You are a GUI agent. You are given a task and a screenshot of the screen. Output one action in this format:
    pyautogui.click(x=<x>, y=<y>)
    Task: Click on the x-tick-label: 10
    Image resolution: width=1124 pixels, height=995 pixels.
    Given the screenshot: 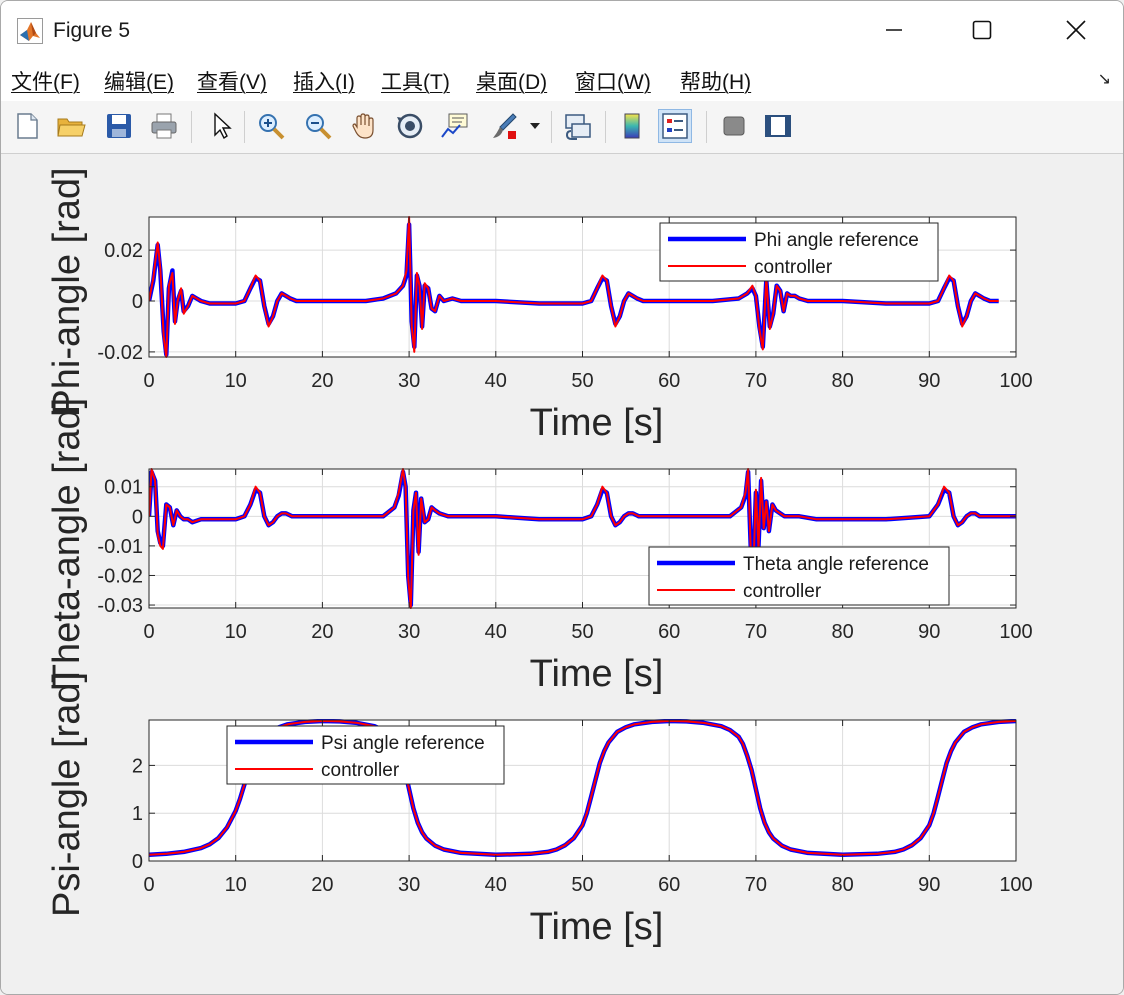 What is the action you would take?
    pyautogui.click(x=236, y=885)
    